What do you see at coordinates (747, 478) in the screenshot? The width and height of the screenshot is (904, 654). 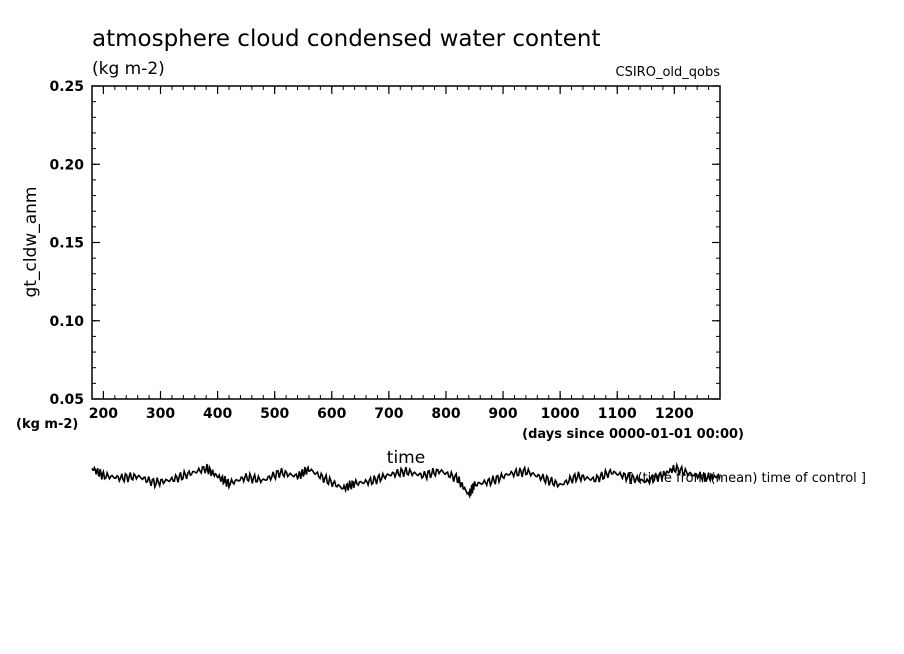 I see `note-label: [ (time from (mean) time of control ]` at bounding box center [747, 478].